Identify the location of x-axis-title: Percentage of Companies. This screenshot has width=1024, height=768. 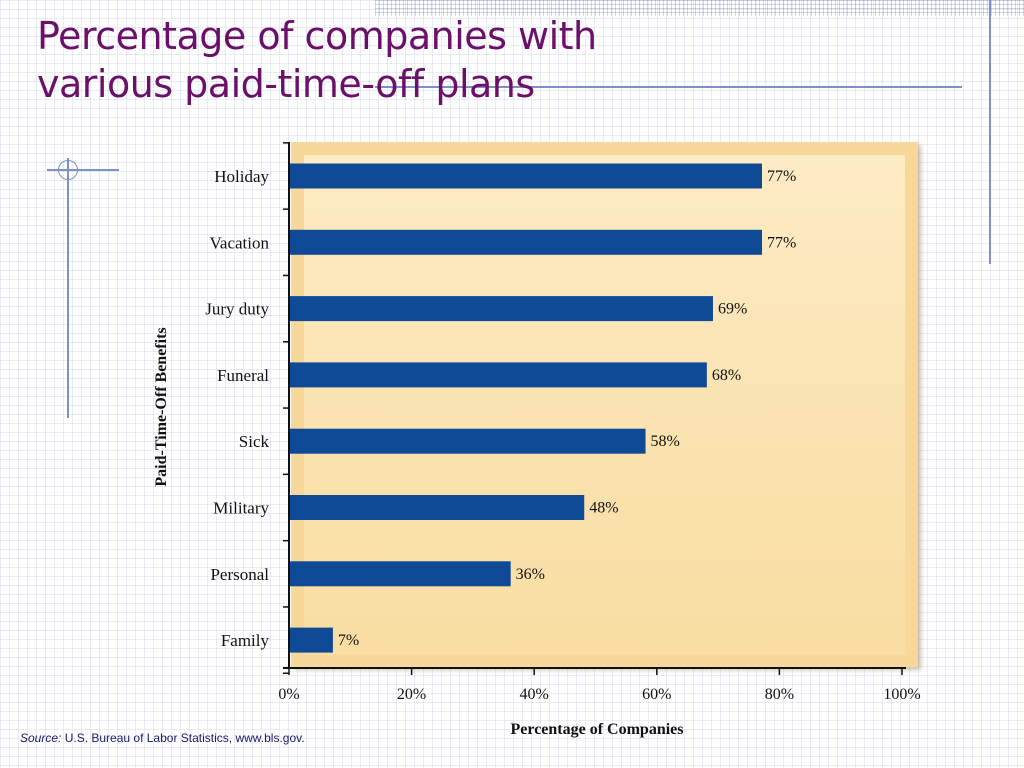
(597, 729).